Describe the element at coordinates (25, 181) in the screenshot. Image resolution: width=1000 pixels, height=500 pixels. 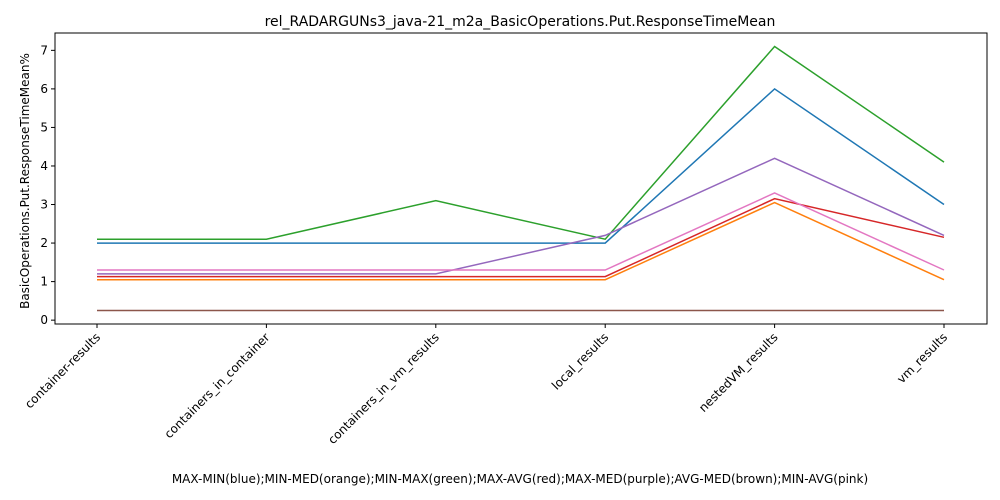
I see `y-axis-label: BasicOperations.Put.ResponseTimeMean%` at that location.